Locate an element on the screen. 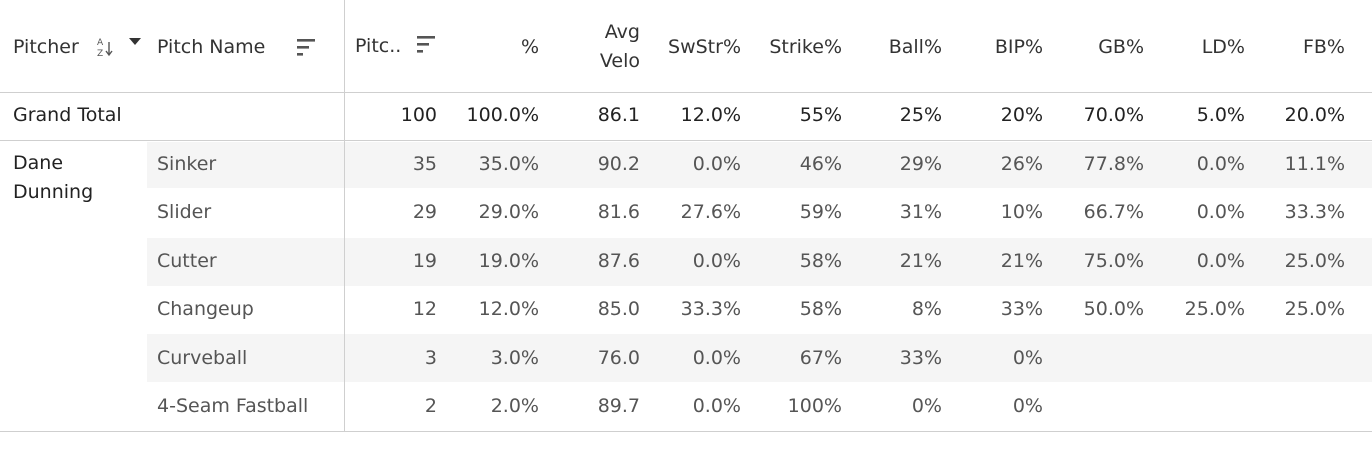 The width and height of the screenshot is (1372, 454). header-pitcher: Pitcher is located at coordinates (46, 47).